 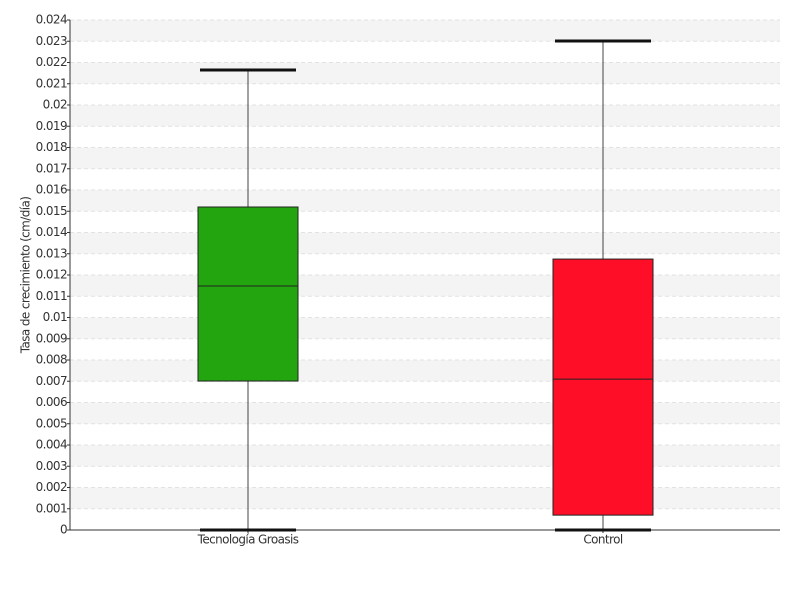 I want to click on y-tick-label: 0.023, so click(x=51, y=41).